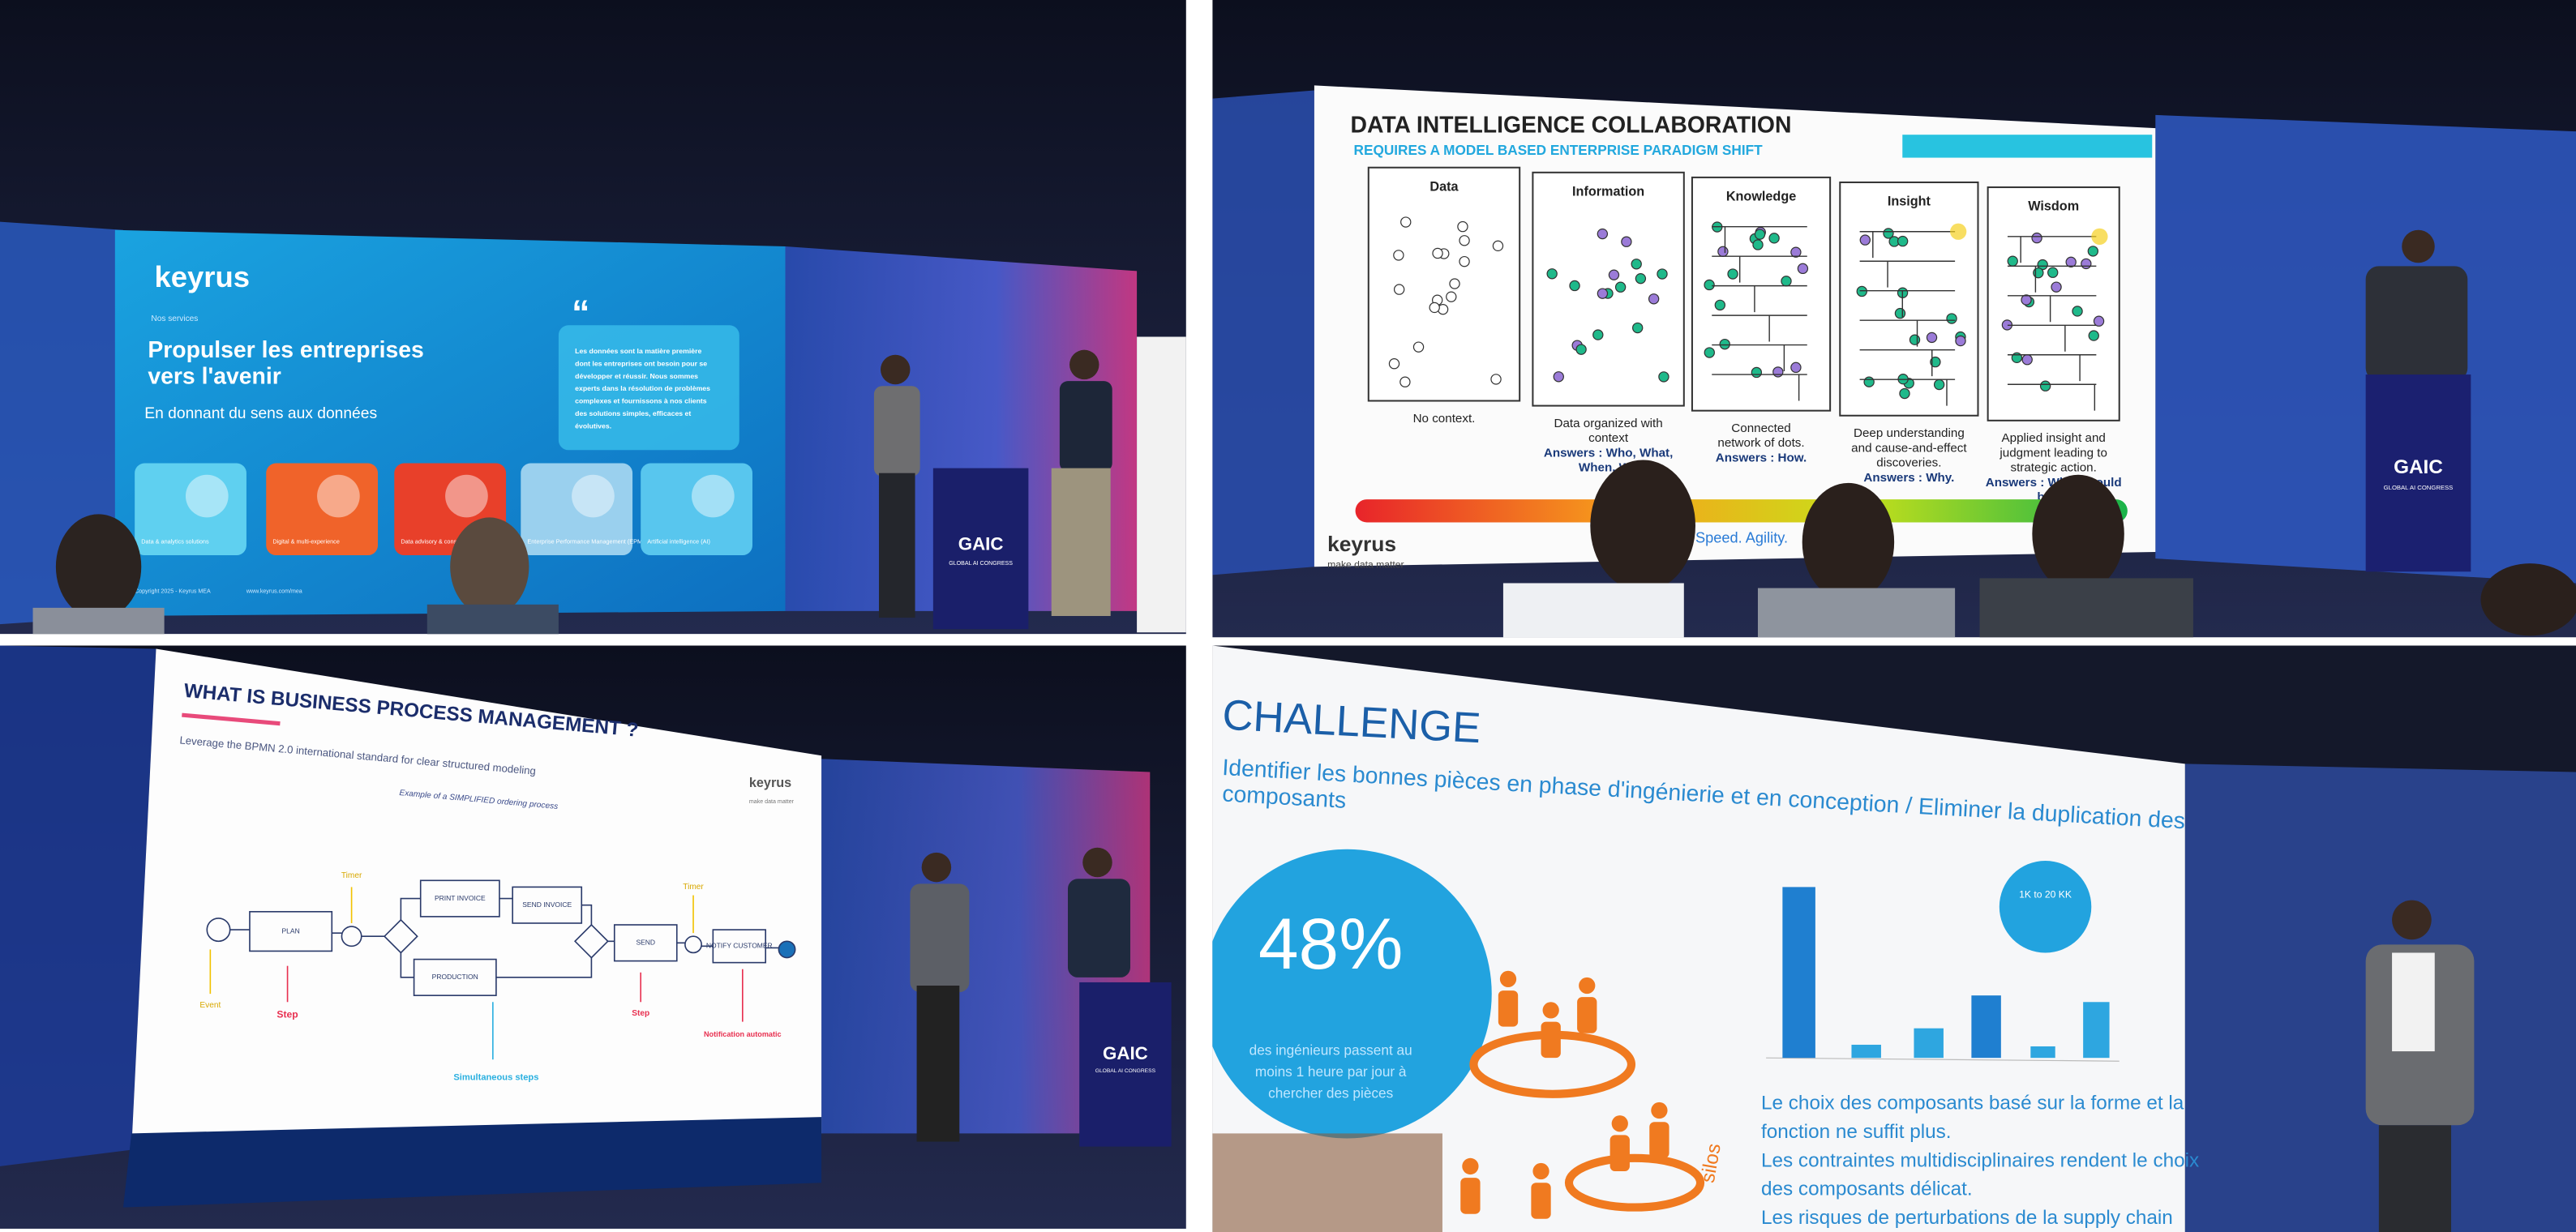  Describe the element at coordinates (175, 541) in the screenshot. I see `service-label: Data & analytics solutions` at that location.